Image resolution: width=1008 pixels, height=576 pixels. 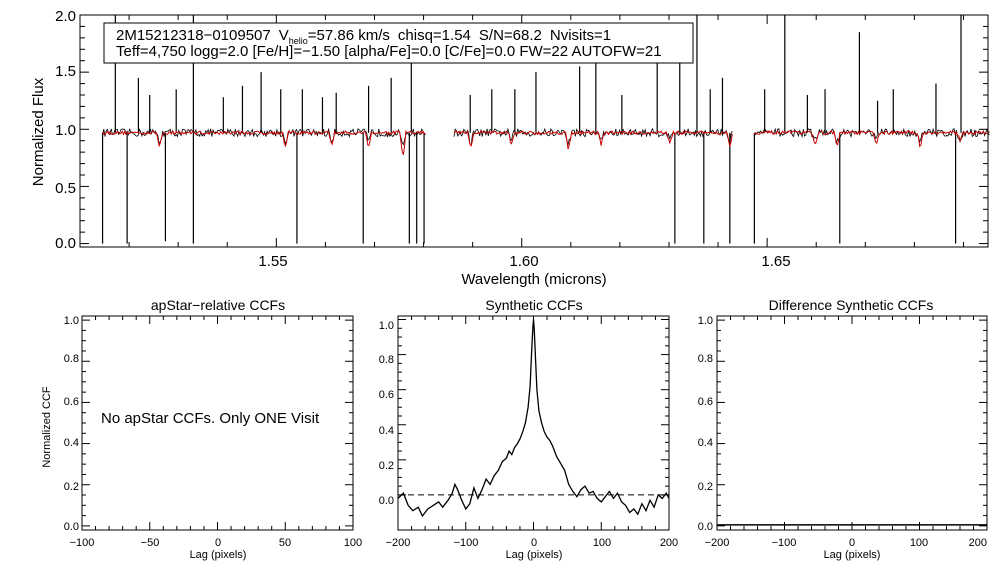 What do you see at coordinates (705, 443) in the screenshot?
I see `difference-y-tick-label: 0.4` at bounding box center [705, 443].